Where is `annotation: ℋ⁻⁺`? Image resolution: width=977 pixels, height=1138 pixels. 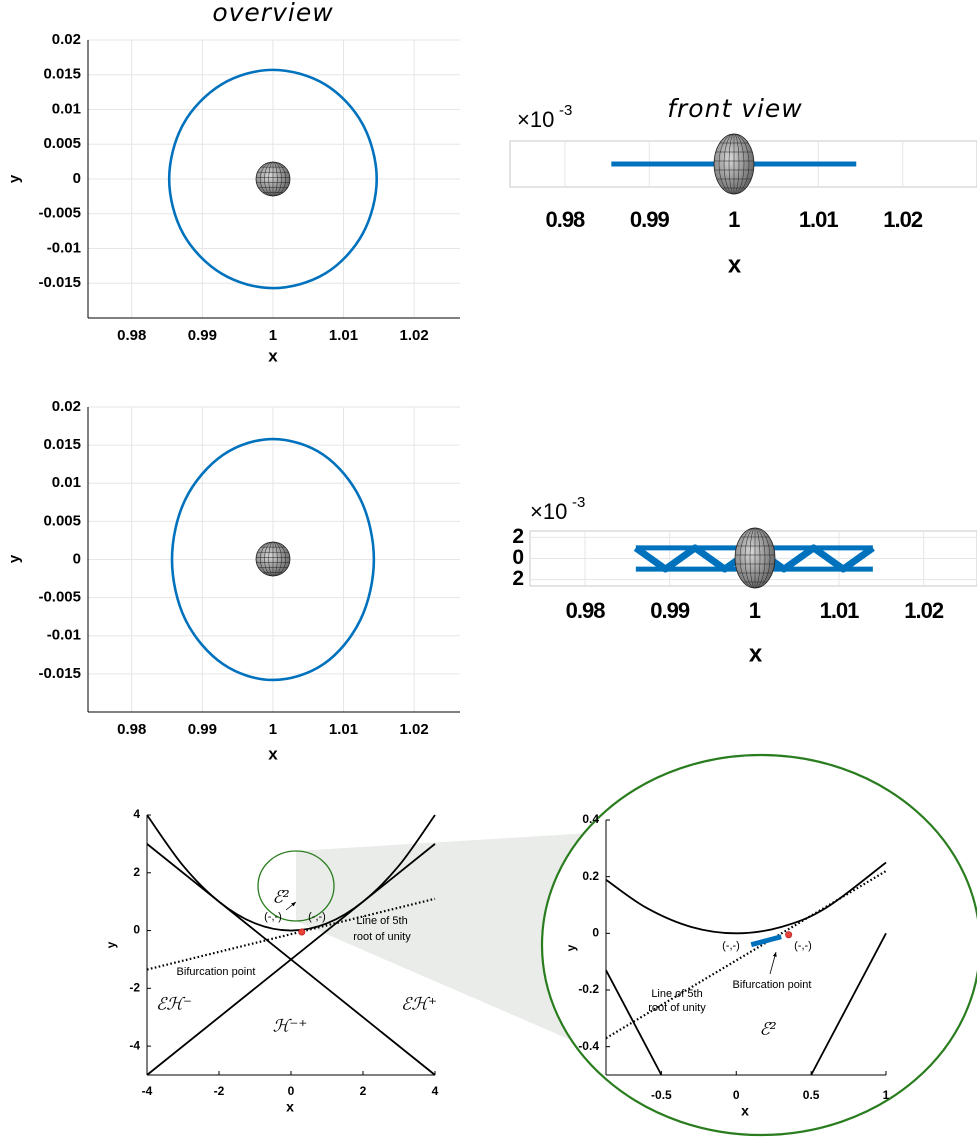 annotation: ℋ⁻⁺ is located at coordinates (290, 1027).